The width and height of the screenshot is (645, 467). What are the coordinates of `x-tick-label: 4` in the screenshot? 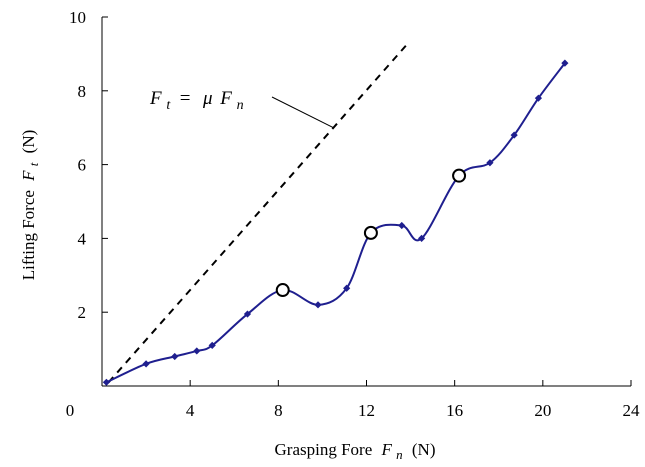 It's located at (190, 410).